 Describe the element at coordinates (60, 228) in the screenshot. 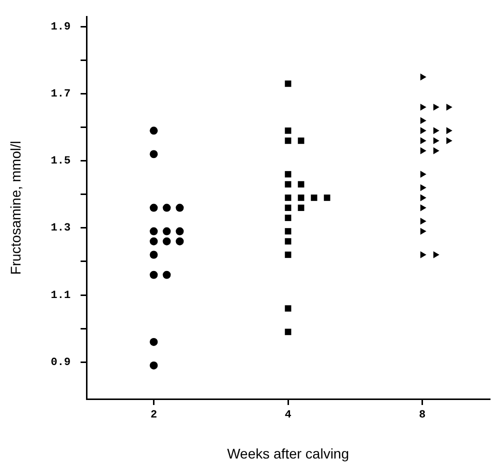

I see `y-tick-label: 1.3` at that location.